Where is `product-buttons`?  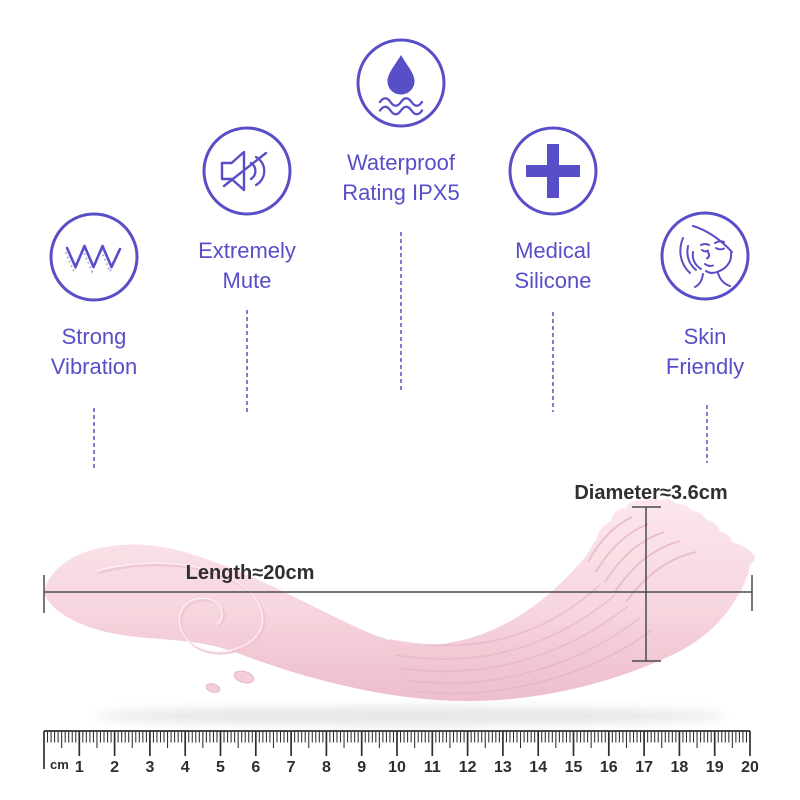 product-buttons is located at coordinates (230, 681).